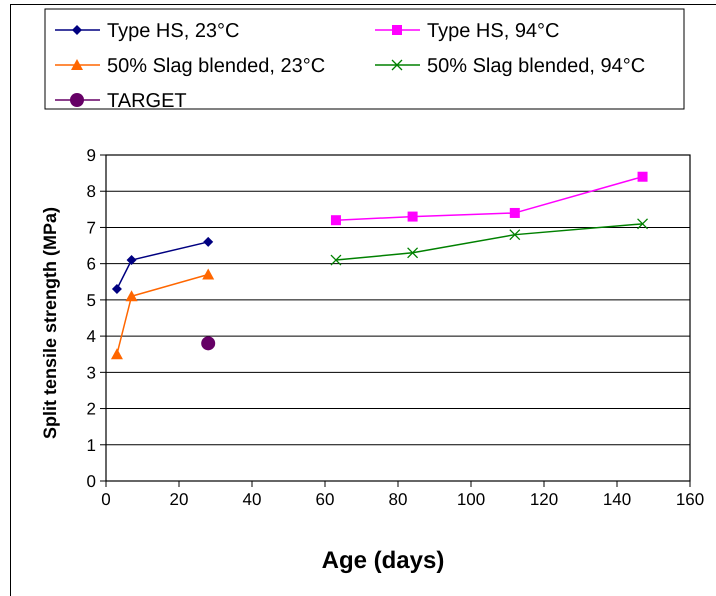  I want to click on y-axis-title: Split tensile strength (MPa), so click(50, 323).